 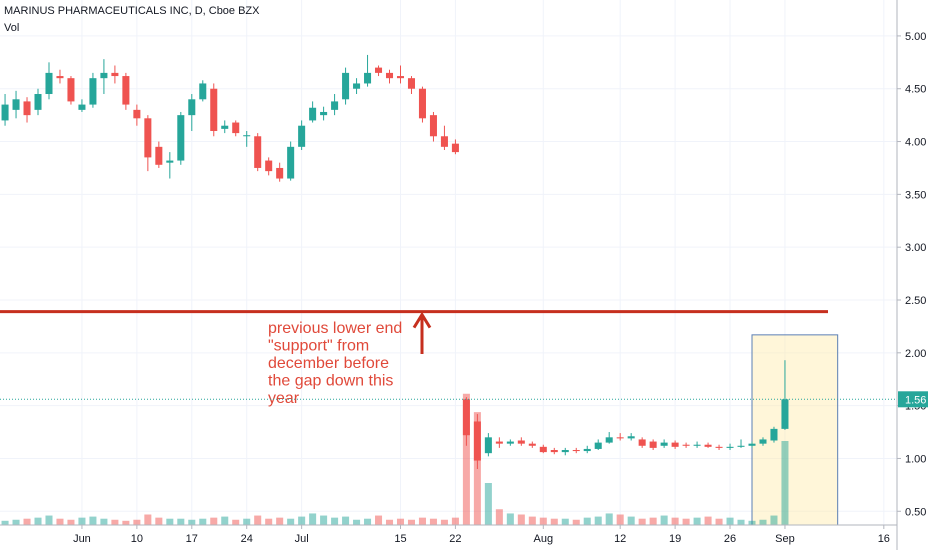 I want to click on x-tick-label: 22, so click(x=455, y=539).